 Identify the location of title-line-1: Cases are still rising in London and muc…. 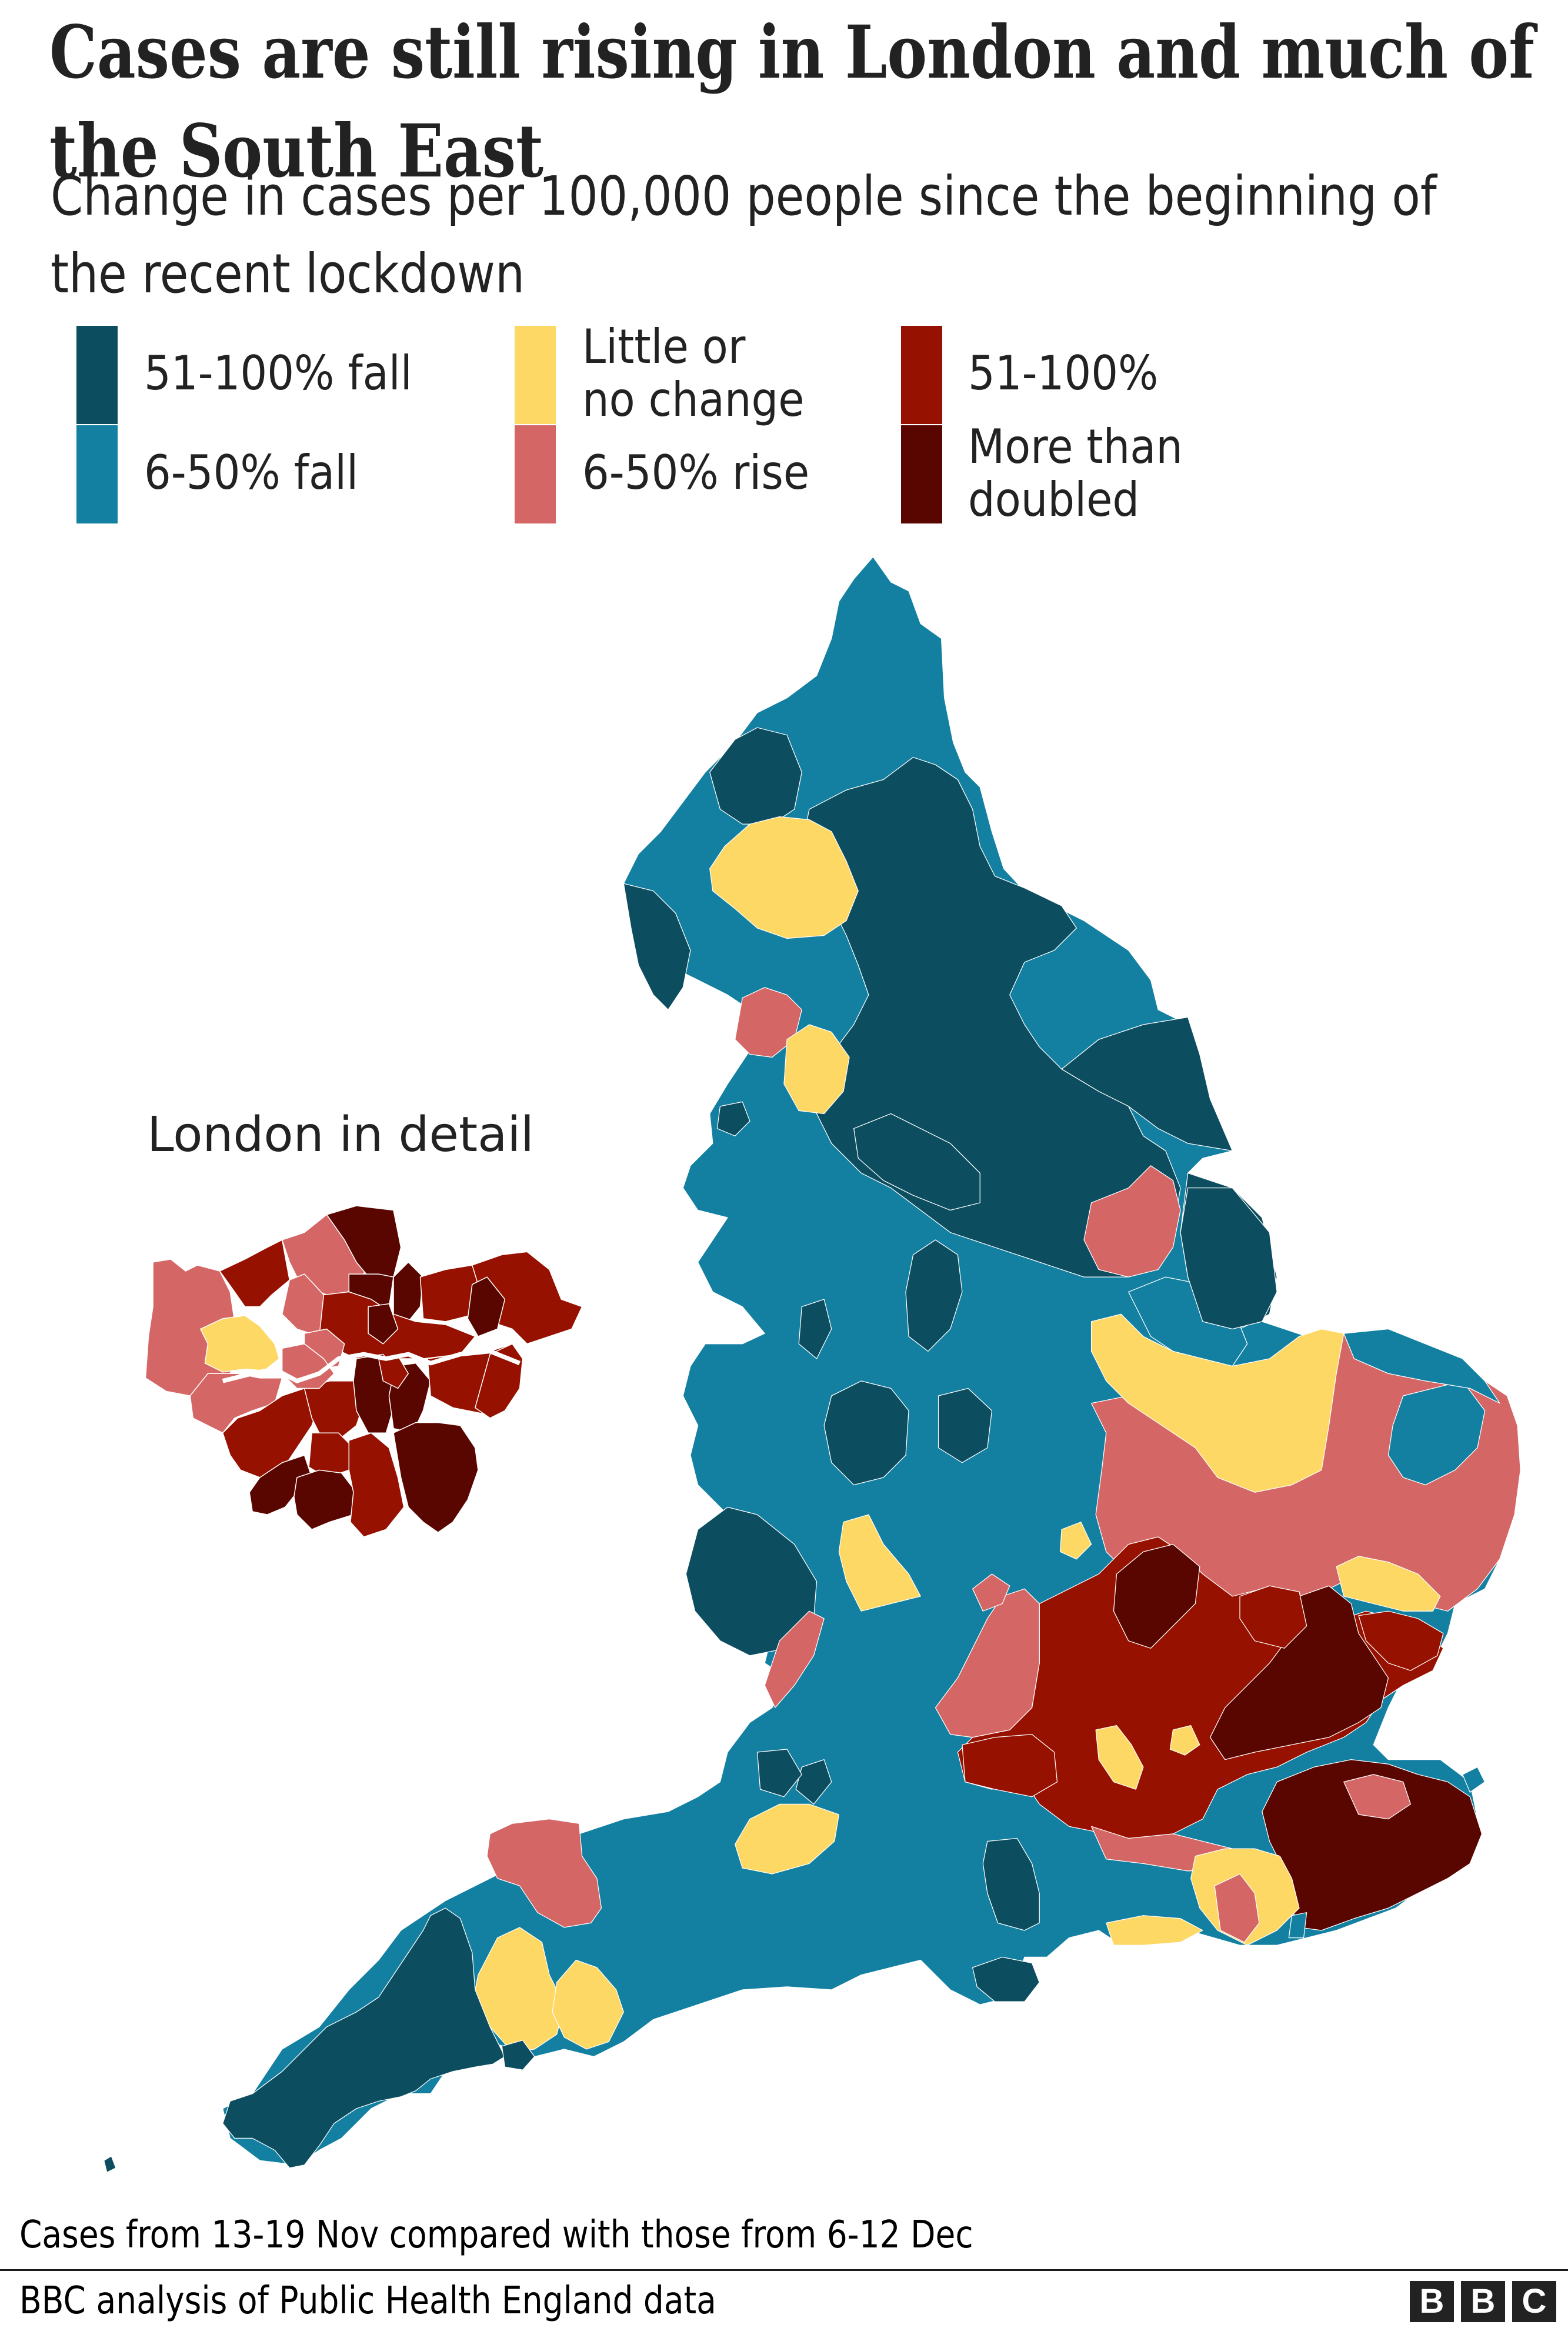
(791, 53).